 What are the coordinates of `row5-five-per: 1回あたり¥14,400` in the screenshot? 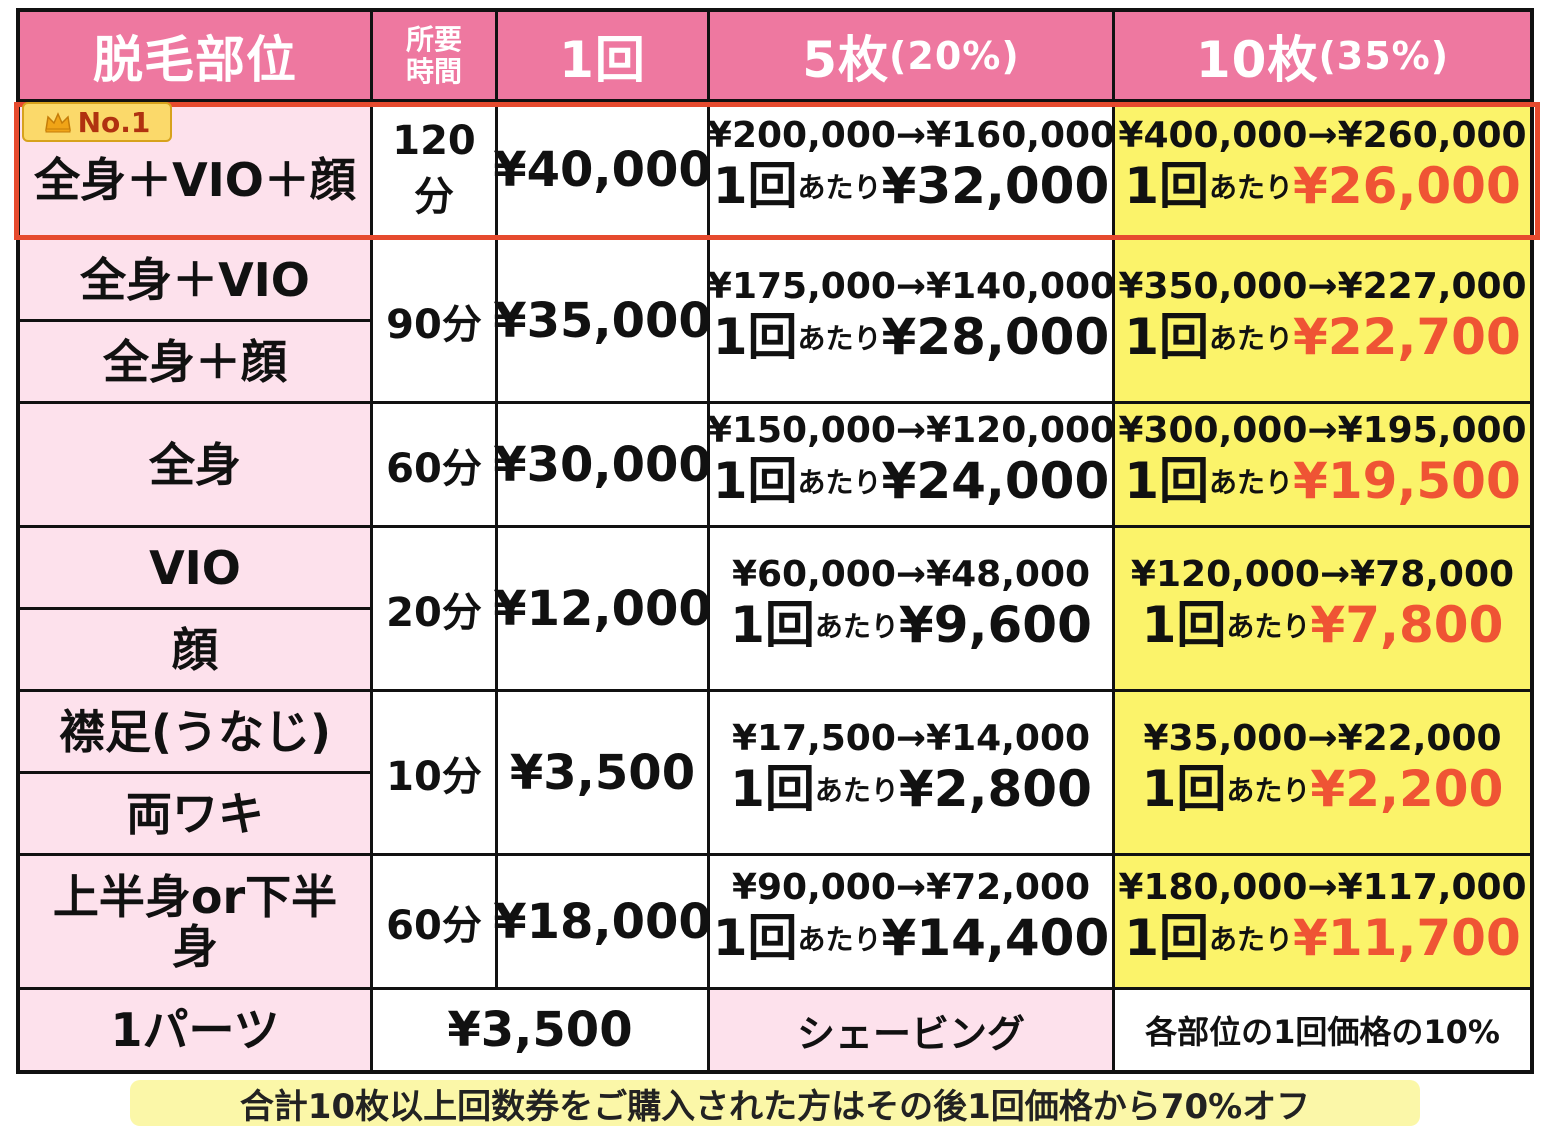 It's located at (911, 944).